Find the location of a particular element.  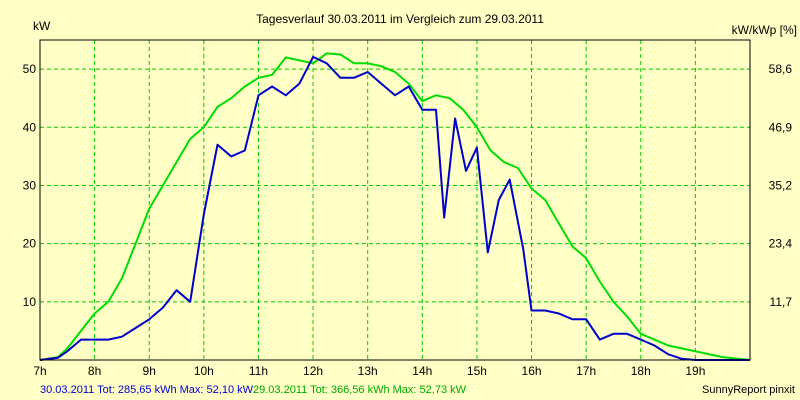

x-tick-label-11: 18h is located at coordinates (641, 371).